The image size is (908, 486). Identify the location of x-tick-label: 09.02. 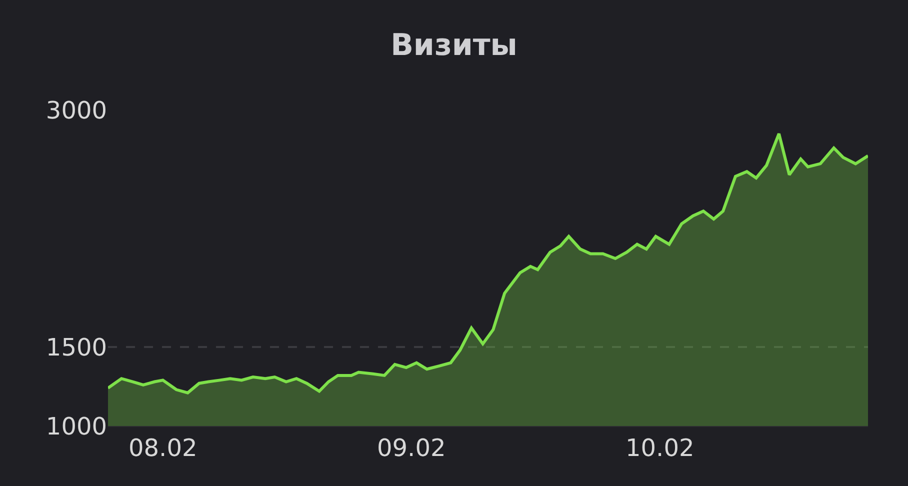
(411, 448).